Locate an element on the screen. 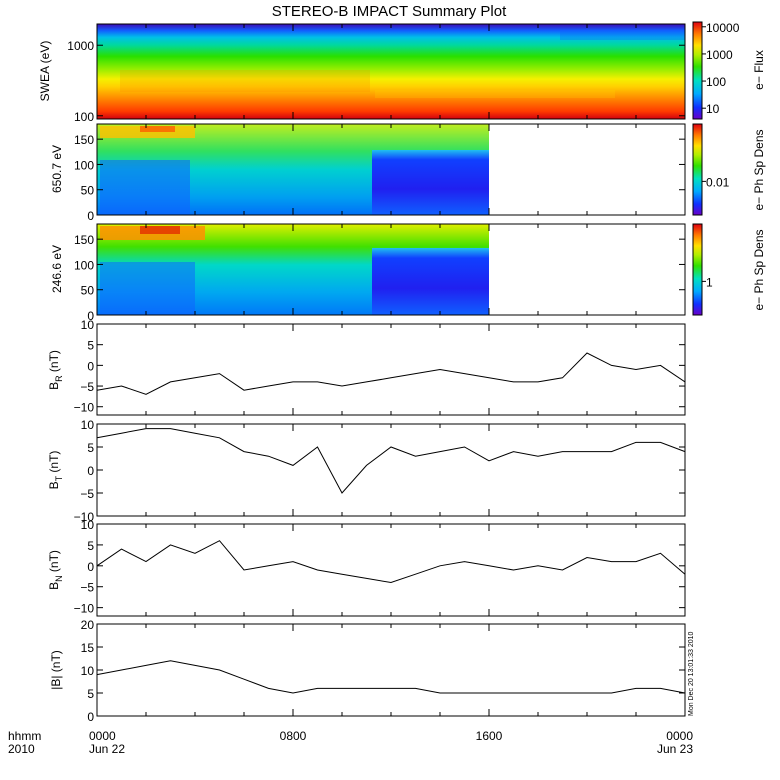 This screenshot has width=780, height=780. colorbar-tick-label: 0.01 is located at coordinates (718, 182).